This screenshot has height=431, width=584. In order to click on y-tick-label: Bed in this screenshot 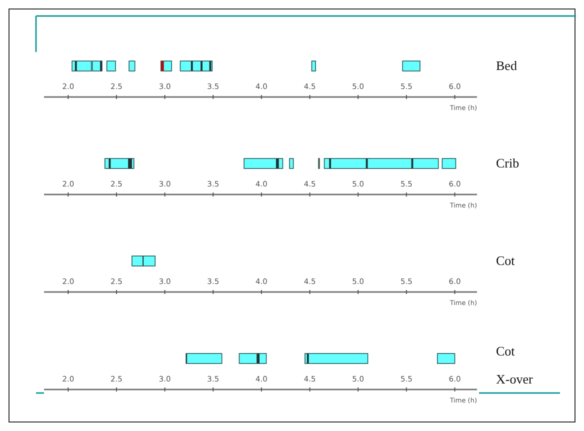, I will do `click(507, 65)`.